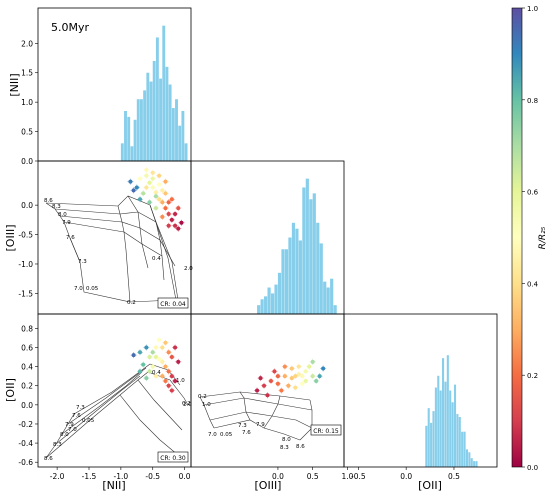 The height and width of the screenshot is (492, 550). I want to click on model-grid-label: 1.0, so click(180, 381).